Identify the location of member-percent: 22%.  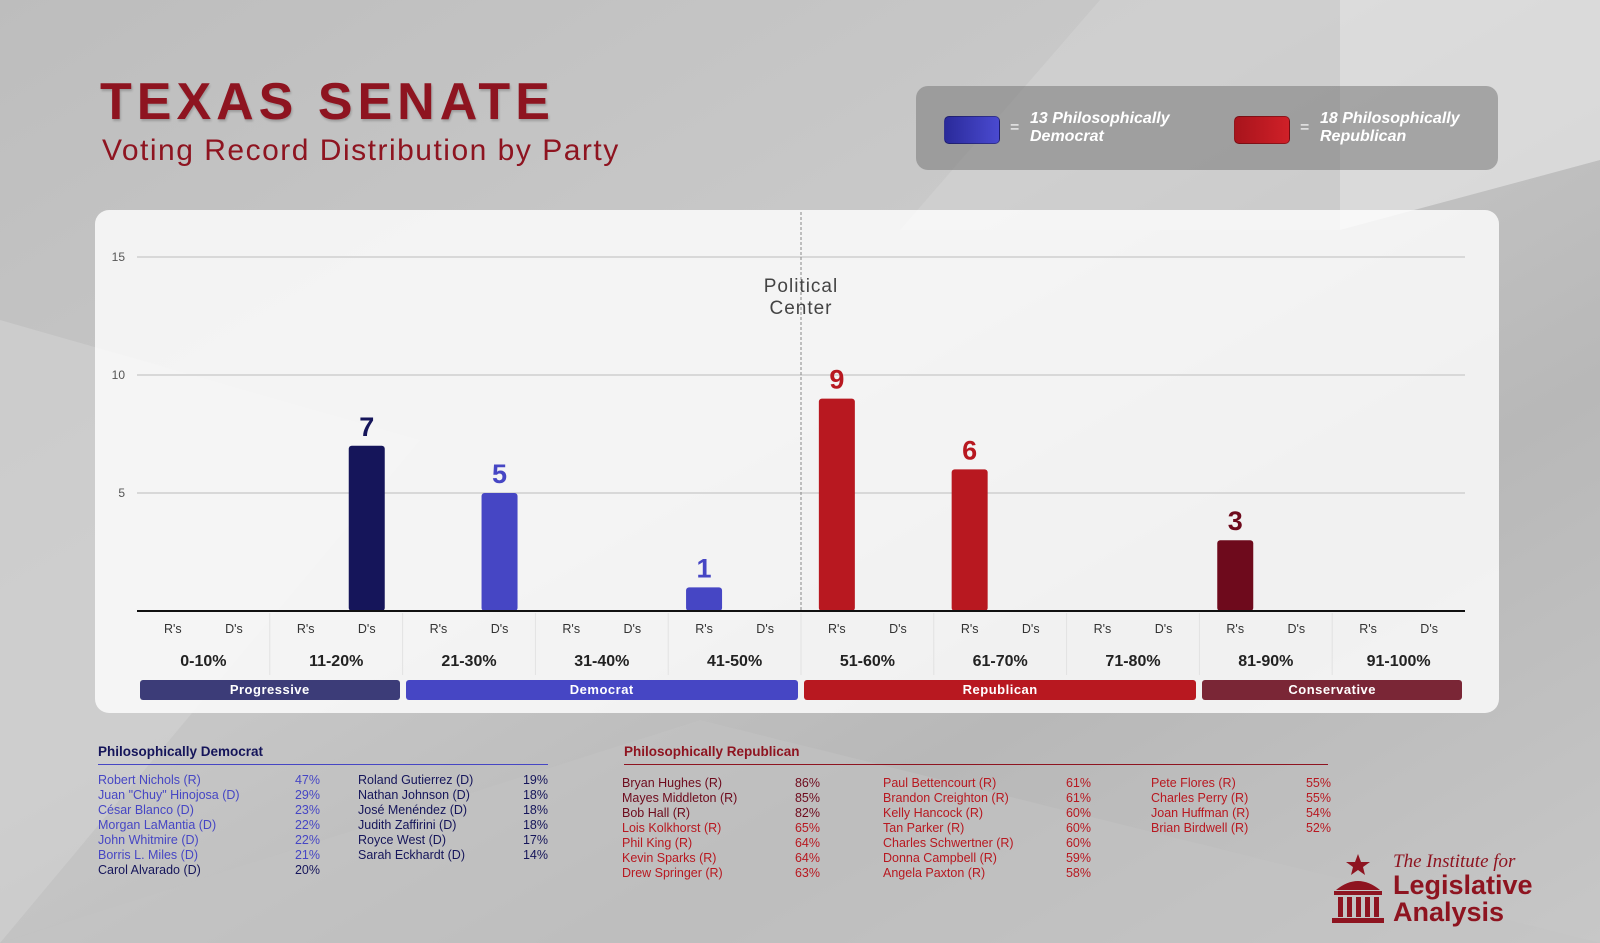
(307, 840).